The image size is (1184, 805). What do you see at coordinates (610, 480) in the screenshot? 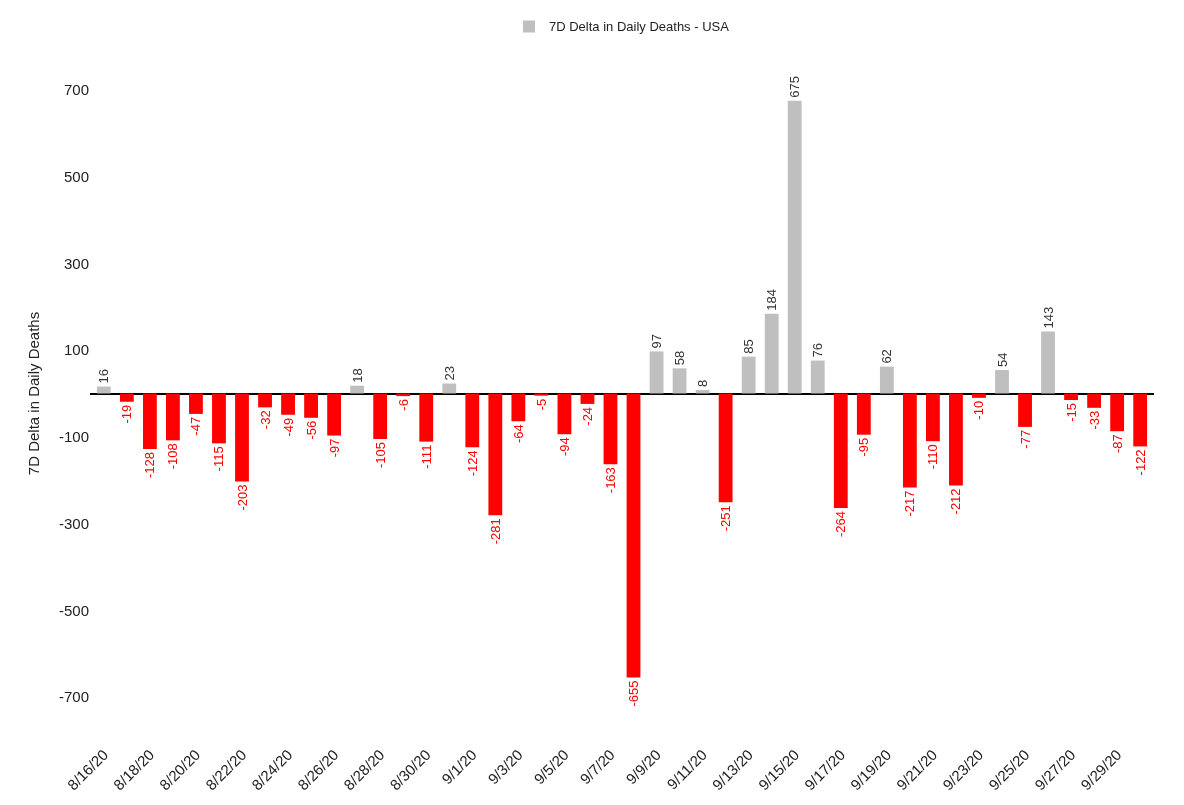
I see `data-label: -163` at bounding box center [610, 480].